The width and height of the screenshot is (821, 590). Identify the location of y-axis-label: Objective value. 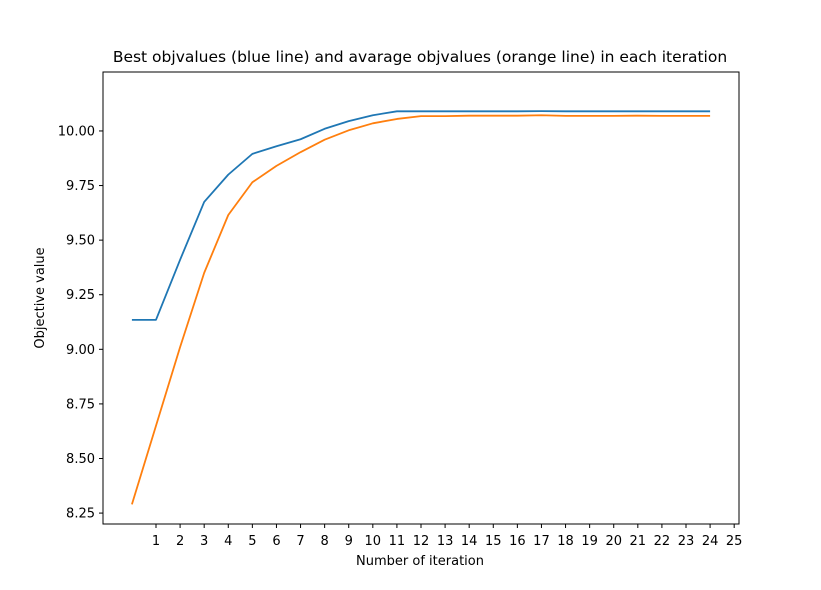
(40, 297).